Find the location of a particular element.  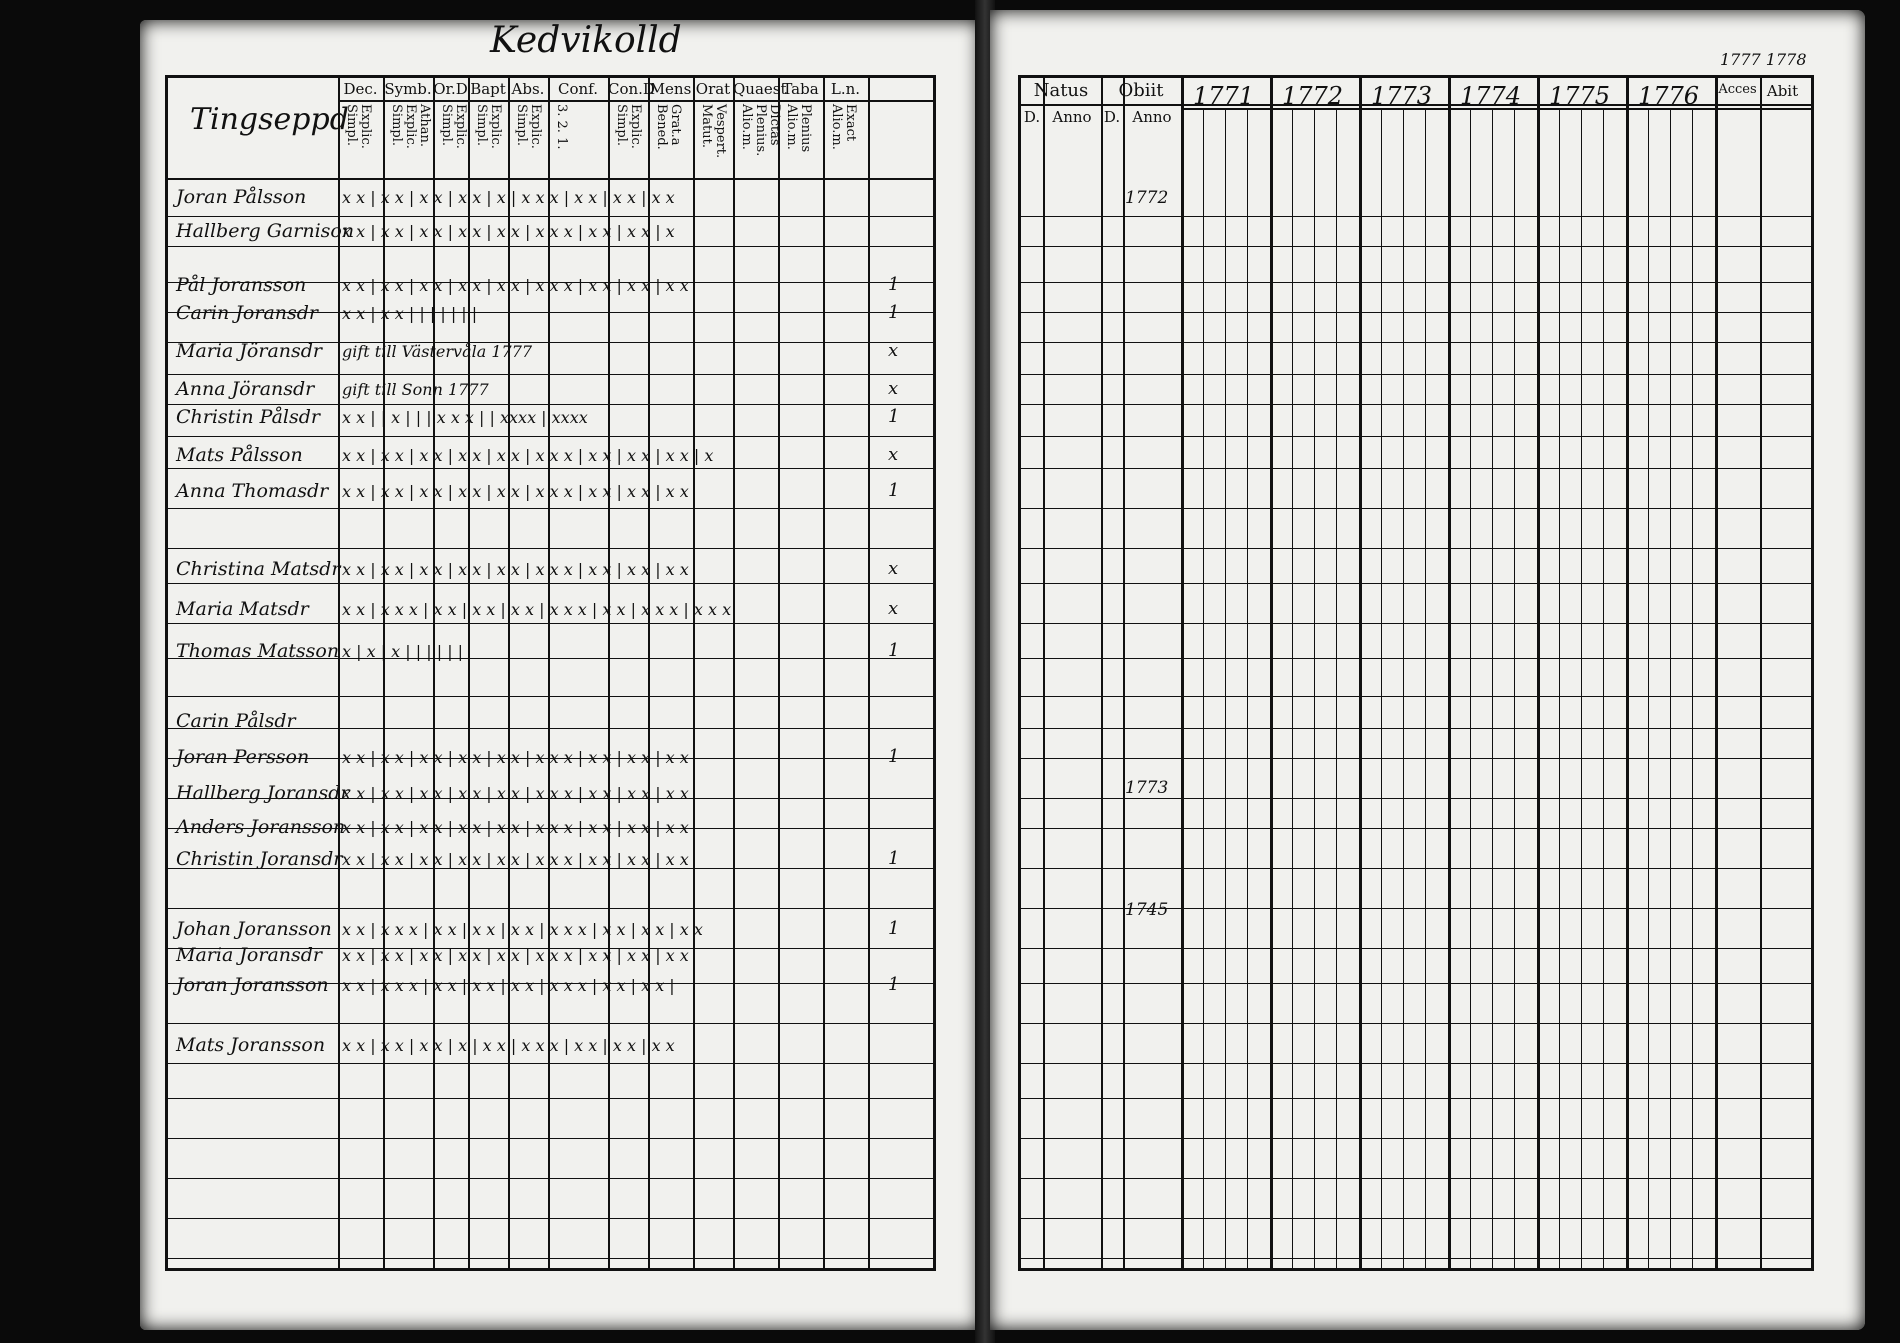

column-subheader: 3. 2. 1. is located at coordinates (561, 127).